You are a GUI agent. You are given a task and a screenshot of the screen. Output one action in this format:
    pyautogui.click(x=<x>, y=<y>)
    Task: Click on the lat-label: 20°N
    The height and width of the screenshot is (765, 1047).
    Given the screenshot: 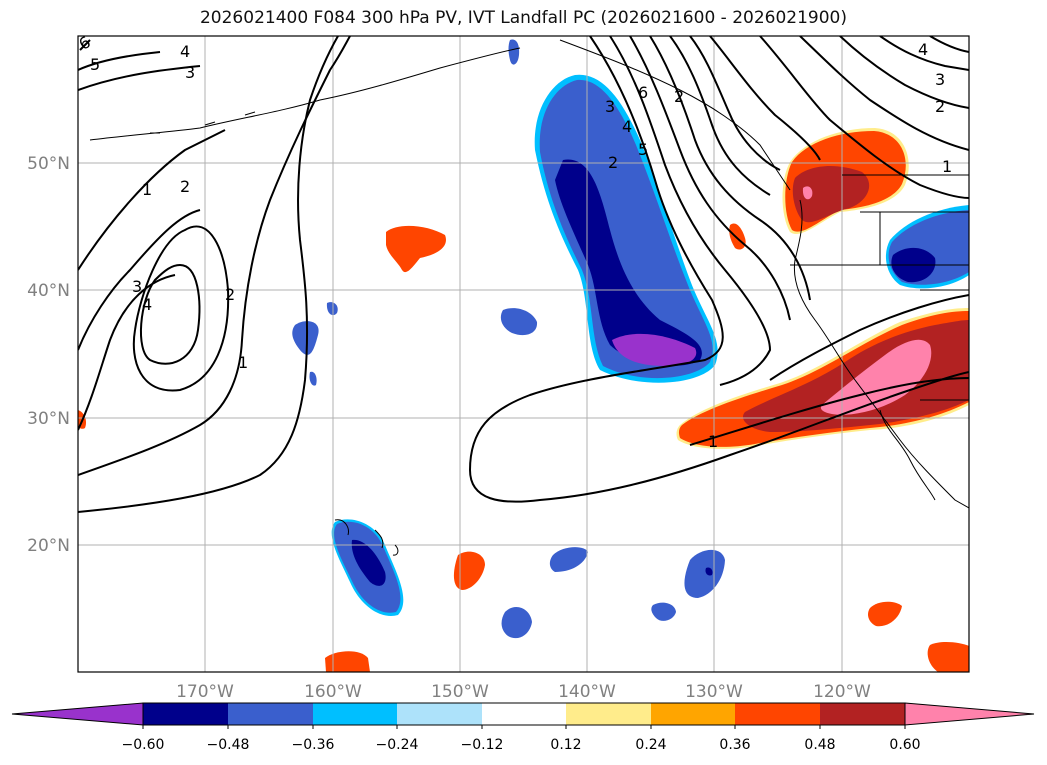 What is the action you would take?
    pyautogui.click(x=48, y=546)
    